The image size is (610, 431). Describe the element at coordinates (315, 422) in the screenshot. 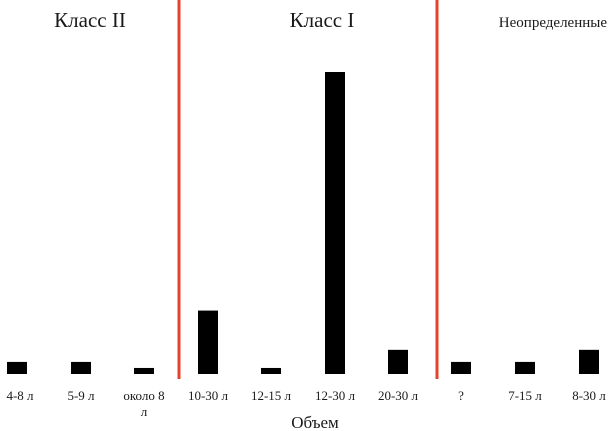

I see `x-axis-label: Объем` at that location.